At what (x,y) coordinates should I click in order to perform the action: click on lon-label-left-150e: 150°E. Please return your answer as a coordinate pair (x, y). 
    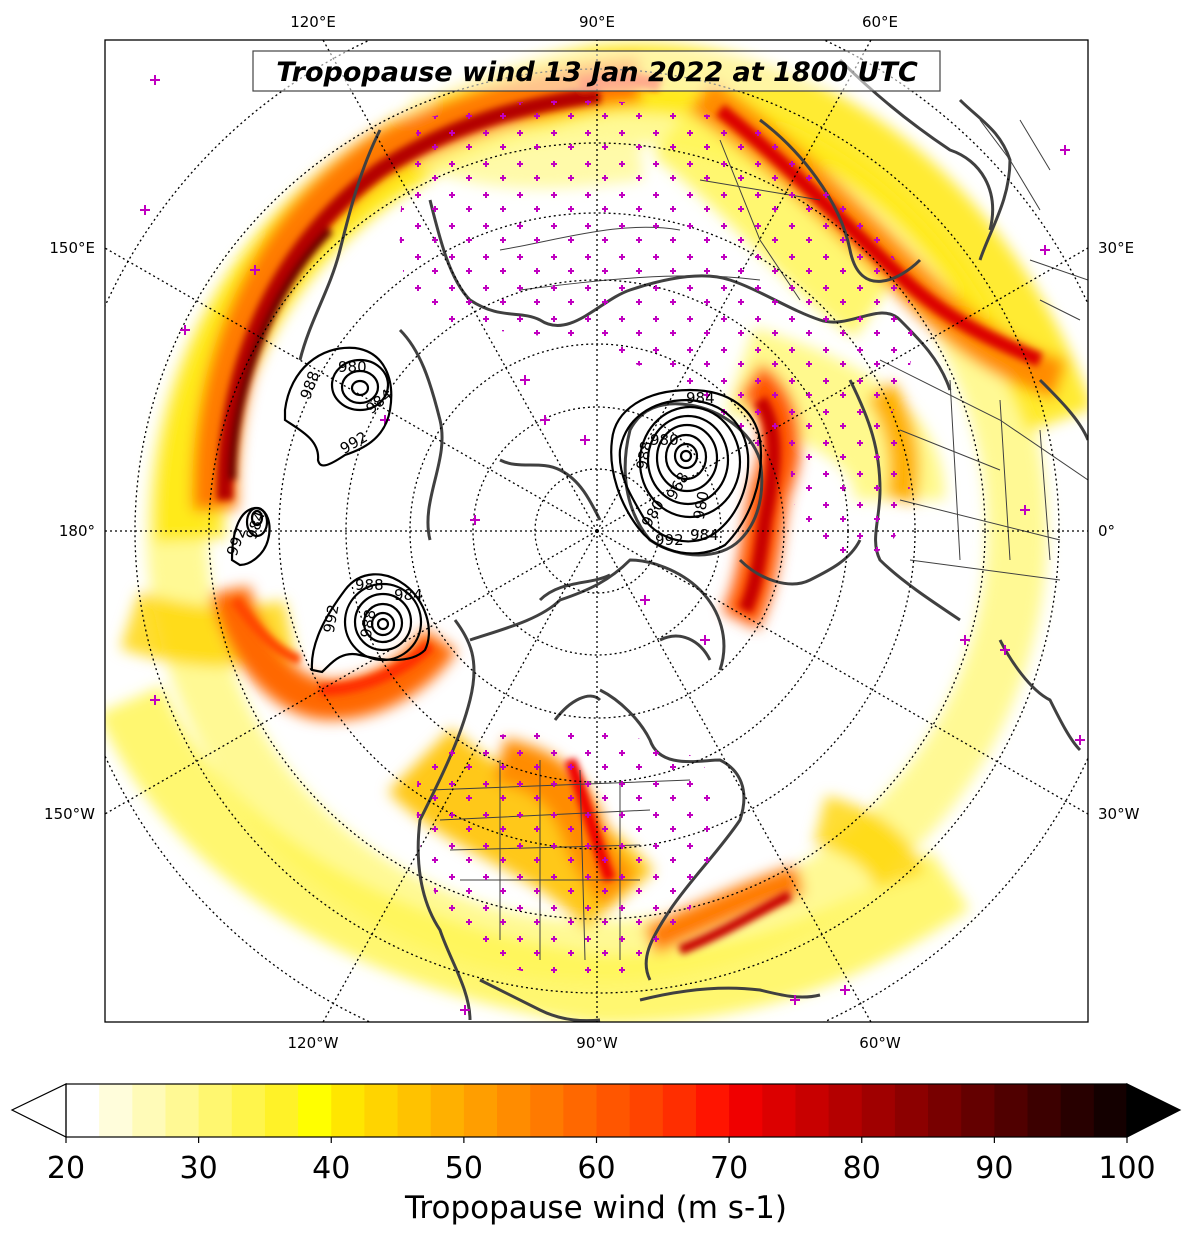
    Looking at the image, I should click on (72, 248).